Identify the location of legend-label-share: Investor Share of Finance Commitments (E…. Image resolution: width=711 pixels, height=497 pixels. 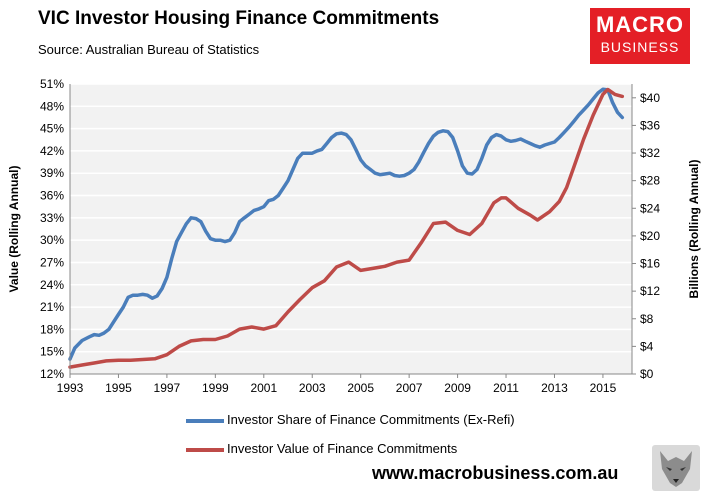
(371, 419).